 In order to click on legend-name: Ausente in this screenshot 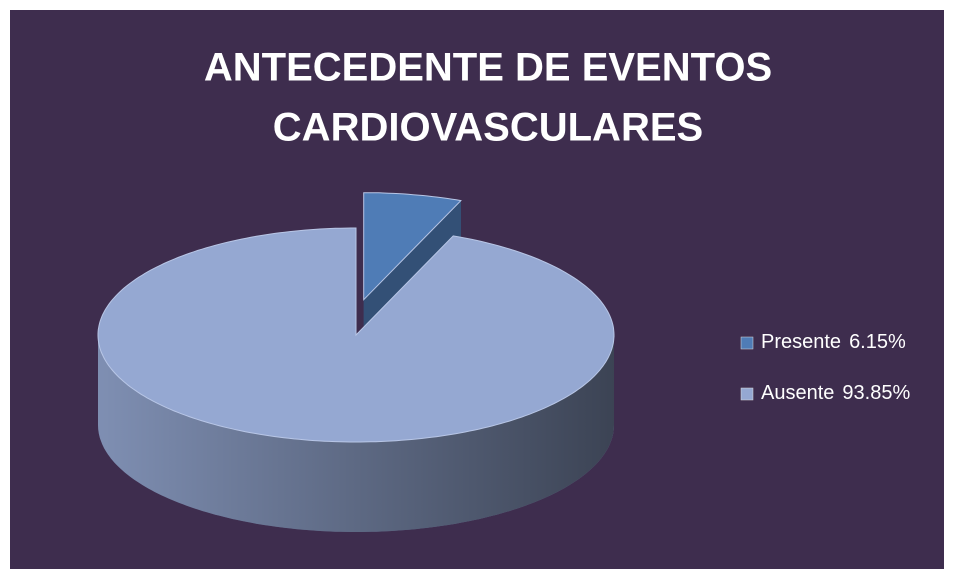, I will do `click(797, 393)`.